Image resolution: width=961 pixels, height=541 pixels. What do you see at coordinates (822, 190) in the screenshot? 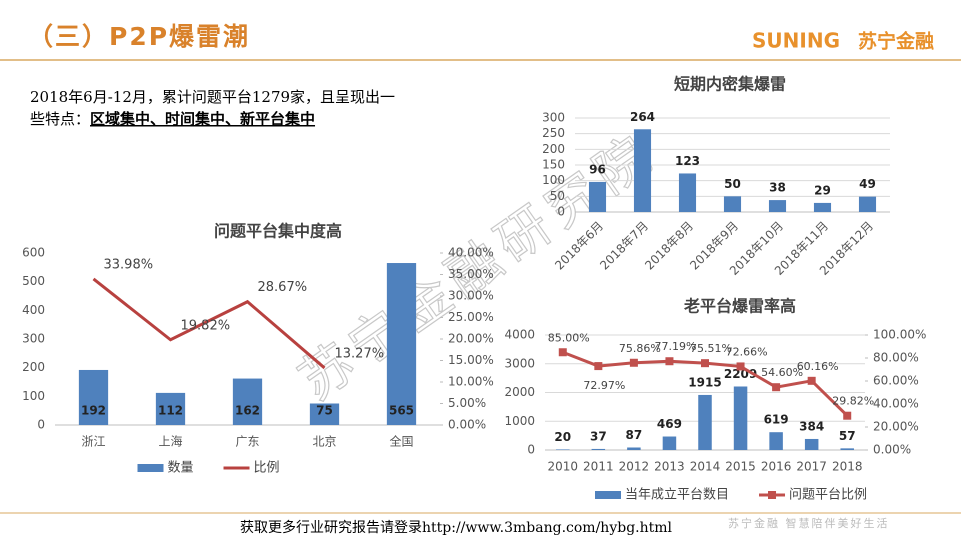
I see `bar-value-label: 29` at bounding box center [822, 190].